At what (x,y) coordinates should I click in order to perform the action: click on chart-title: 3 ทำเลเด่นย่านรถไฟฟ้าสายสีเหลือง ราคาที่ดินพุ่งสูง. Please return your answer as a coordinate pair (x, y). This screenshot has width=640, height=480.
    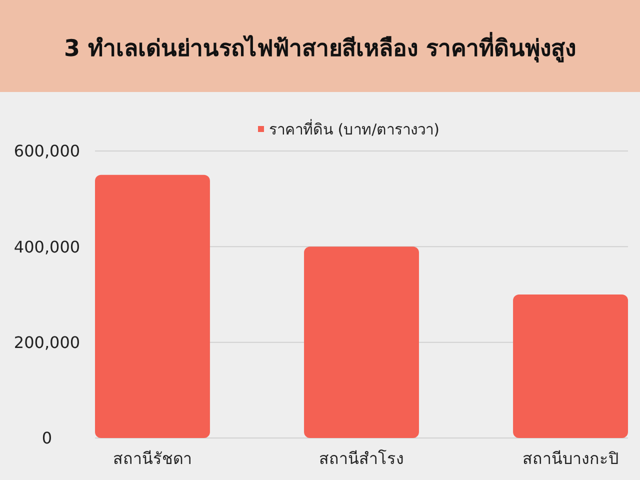
    Looking at the image, I should click on (320, 47).